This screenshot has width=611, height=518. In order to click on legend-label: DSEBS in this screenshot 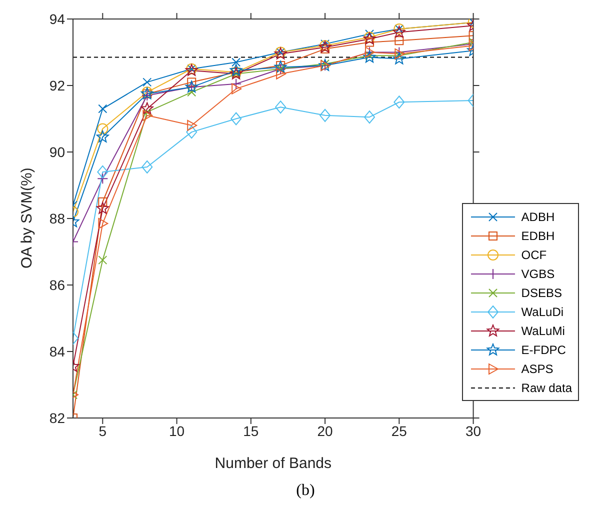, I will do `click(541, 293)`.